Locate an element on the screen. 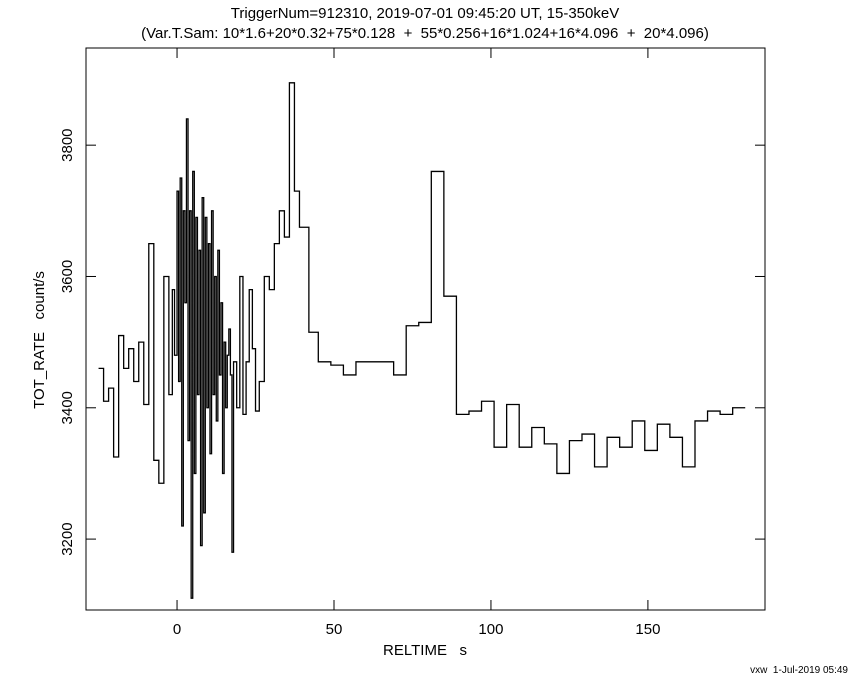 This screenshot has width=850, height=680. x-tick-label: 50 is located at coordinates (334, 629).